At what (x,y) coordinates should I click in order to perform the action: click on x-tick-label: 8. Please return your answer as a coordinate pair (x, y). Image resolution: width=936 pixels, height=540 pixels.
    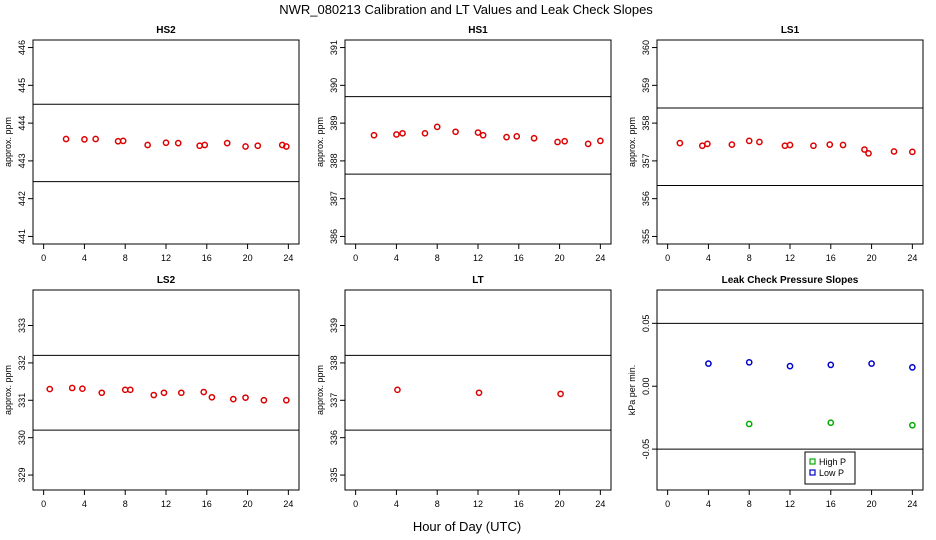
    Looking at the image, I should click on (437, 258).